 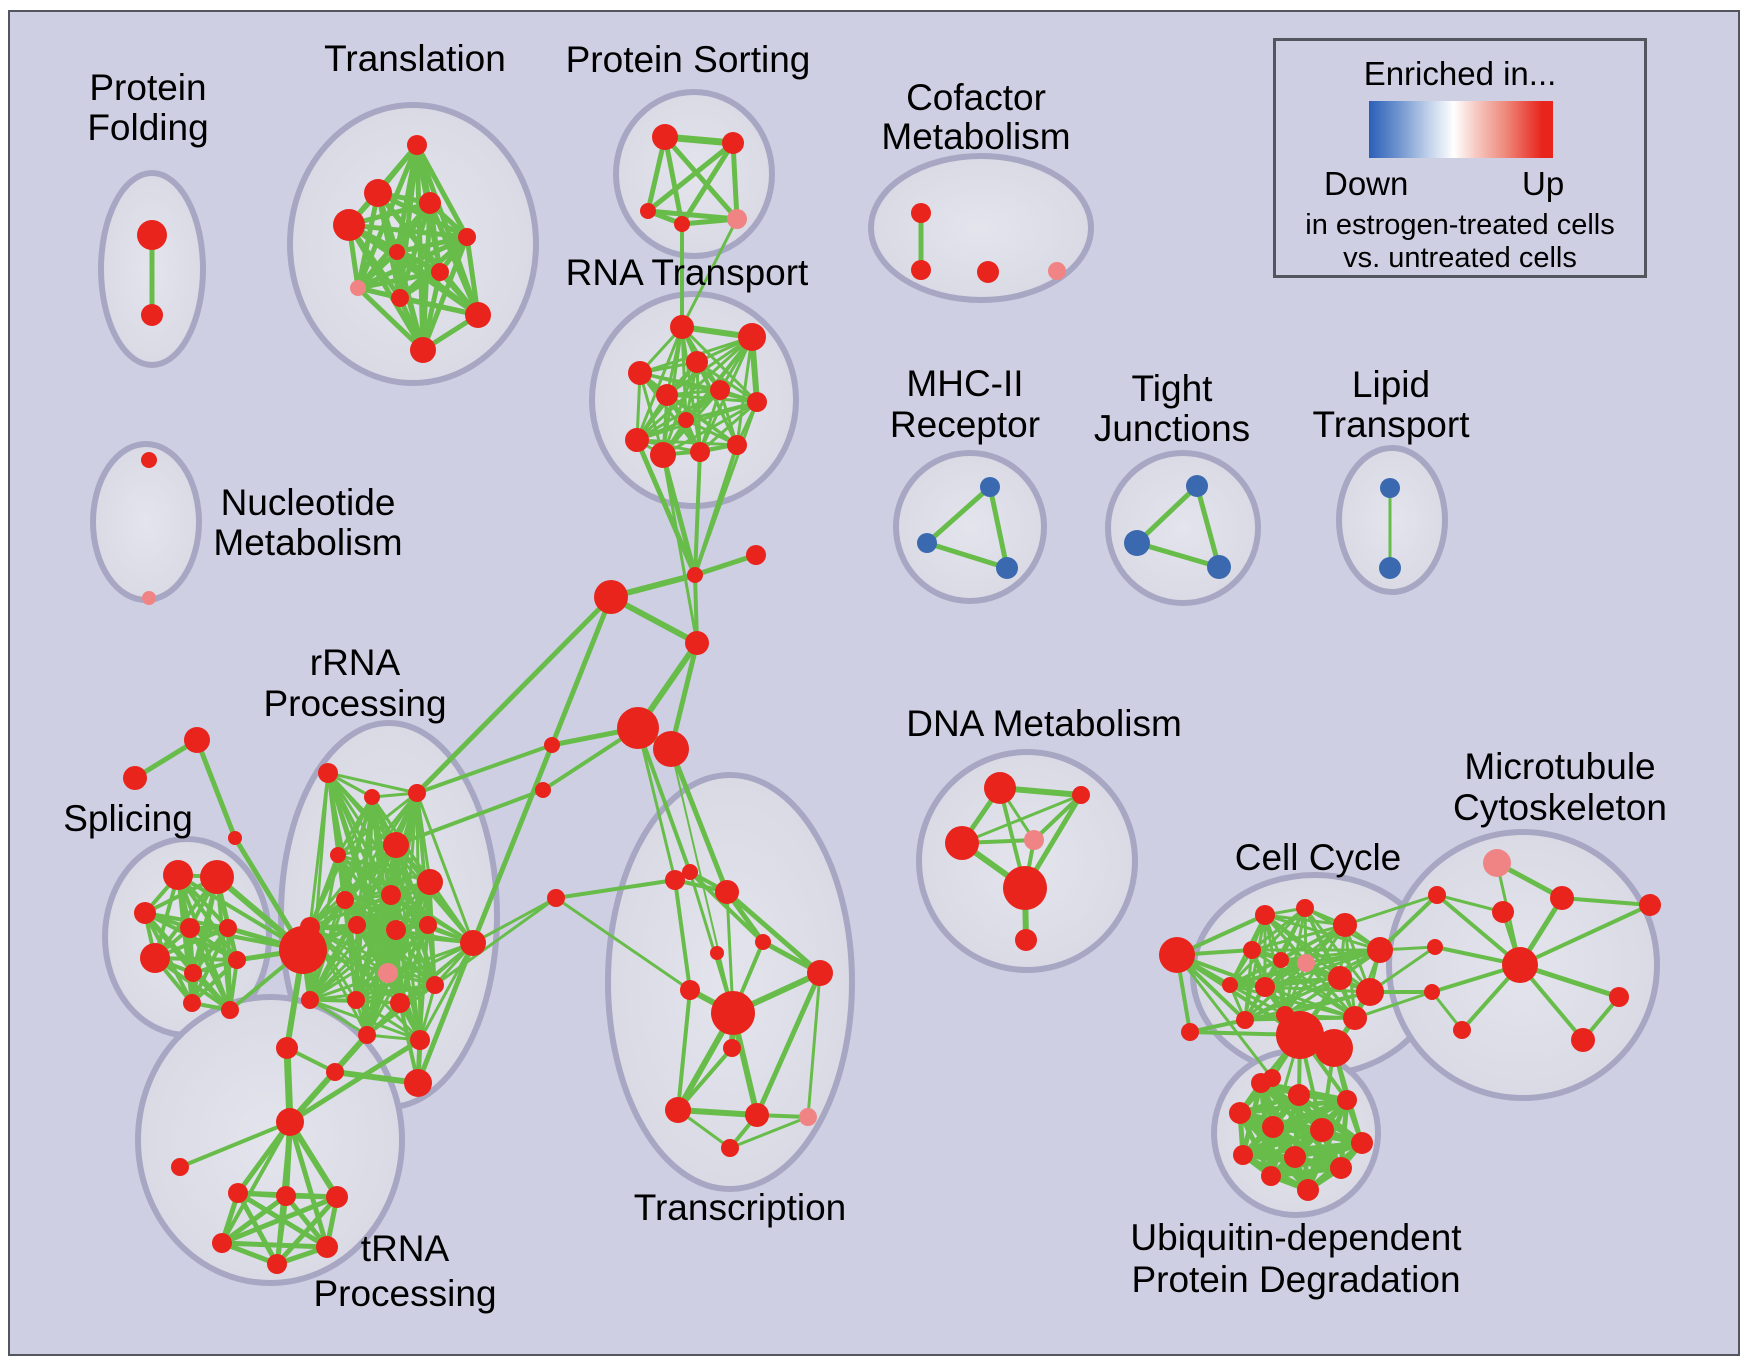 I want to click on cluster-label-lipid-transport: Transport, so click(x=1392, y=424).